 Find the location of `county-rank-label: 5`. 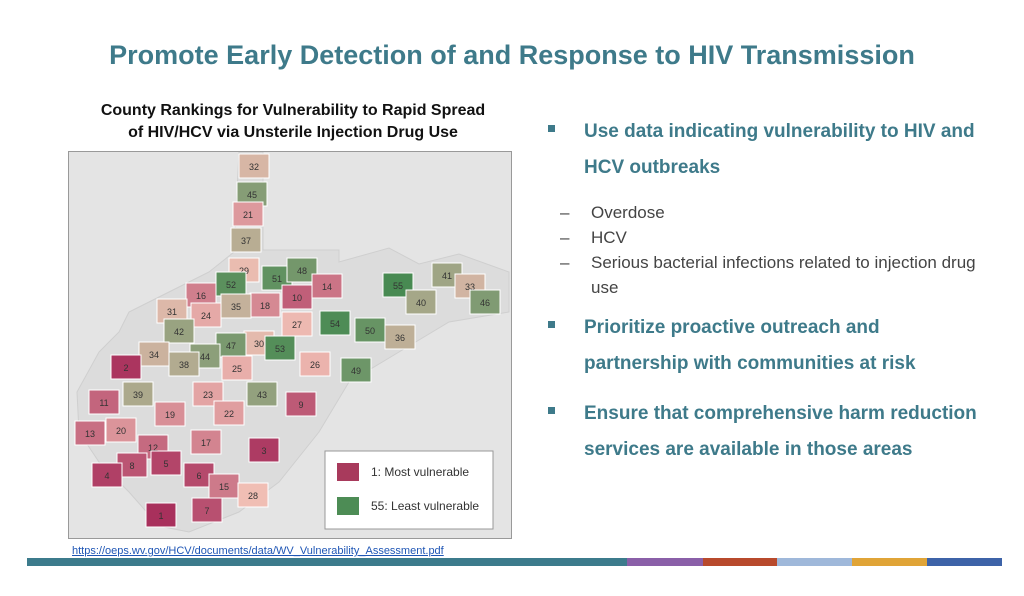

county-rank-label: 5 is located at coordinates (165, 464).